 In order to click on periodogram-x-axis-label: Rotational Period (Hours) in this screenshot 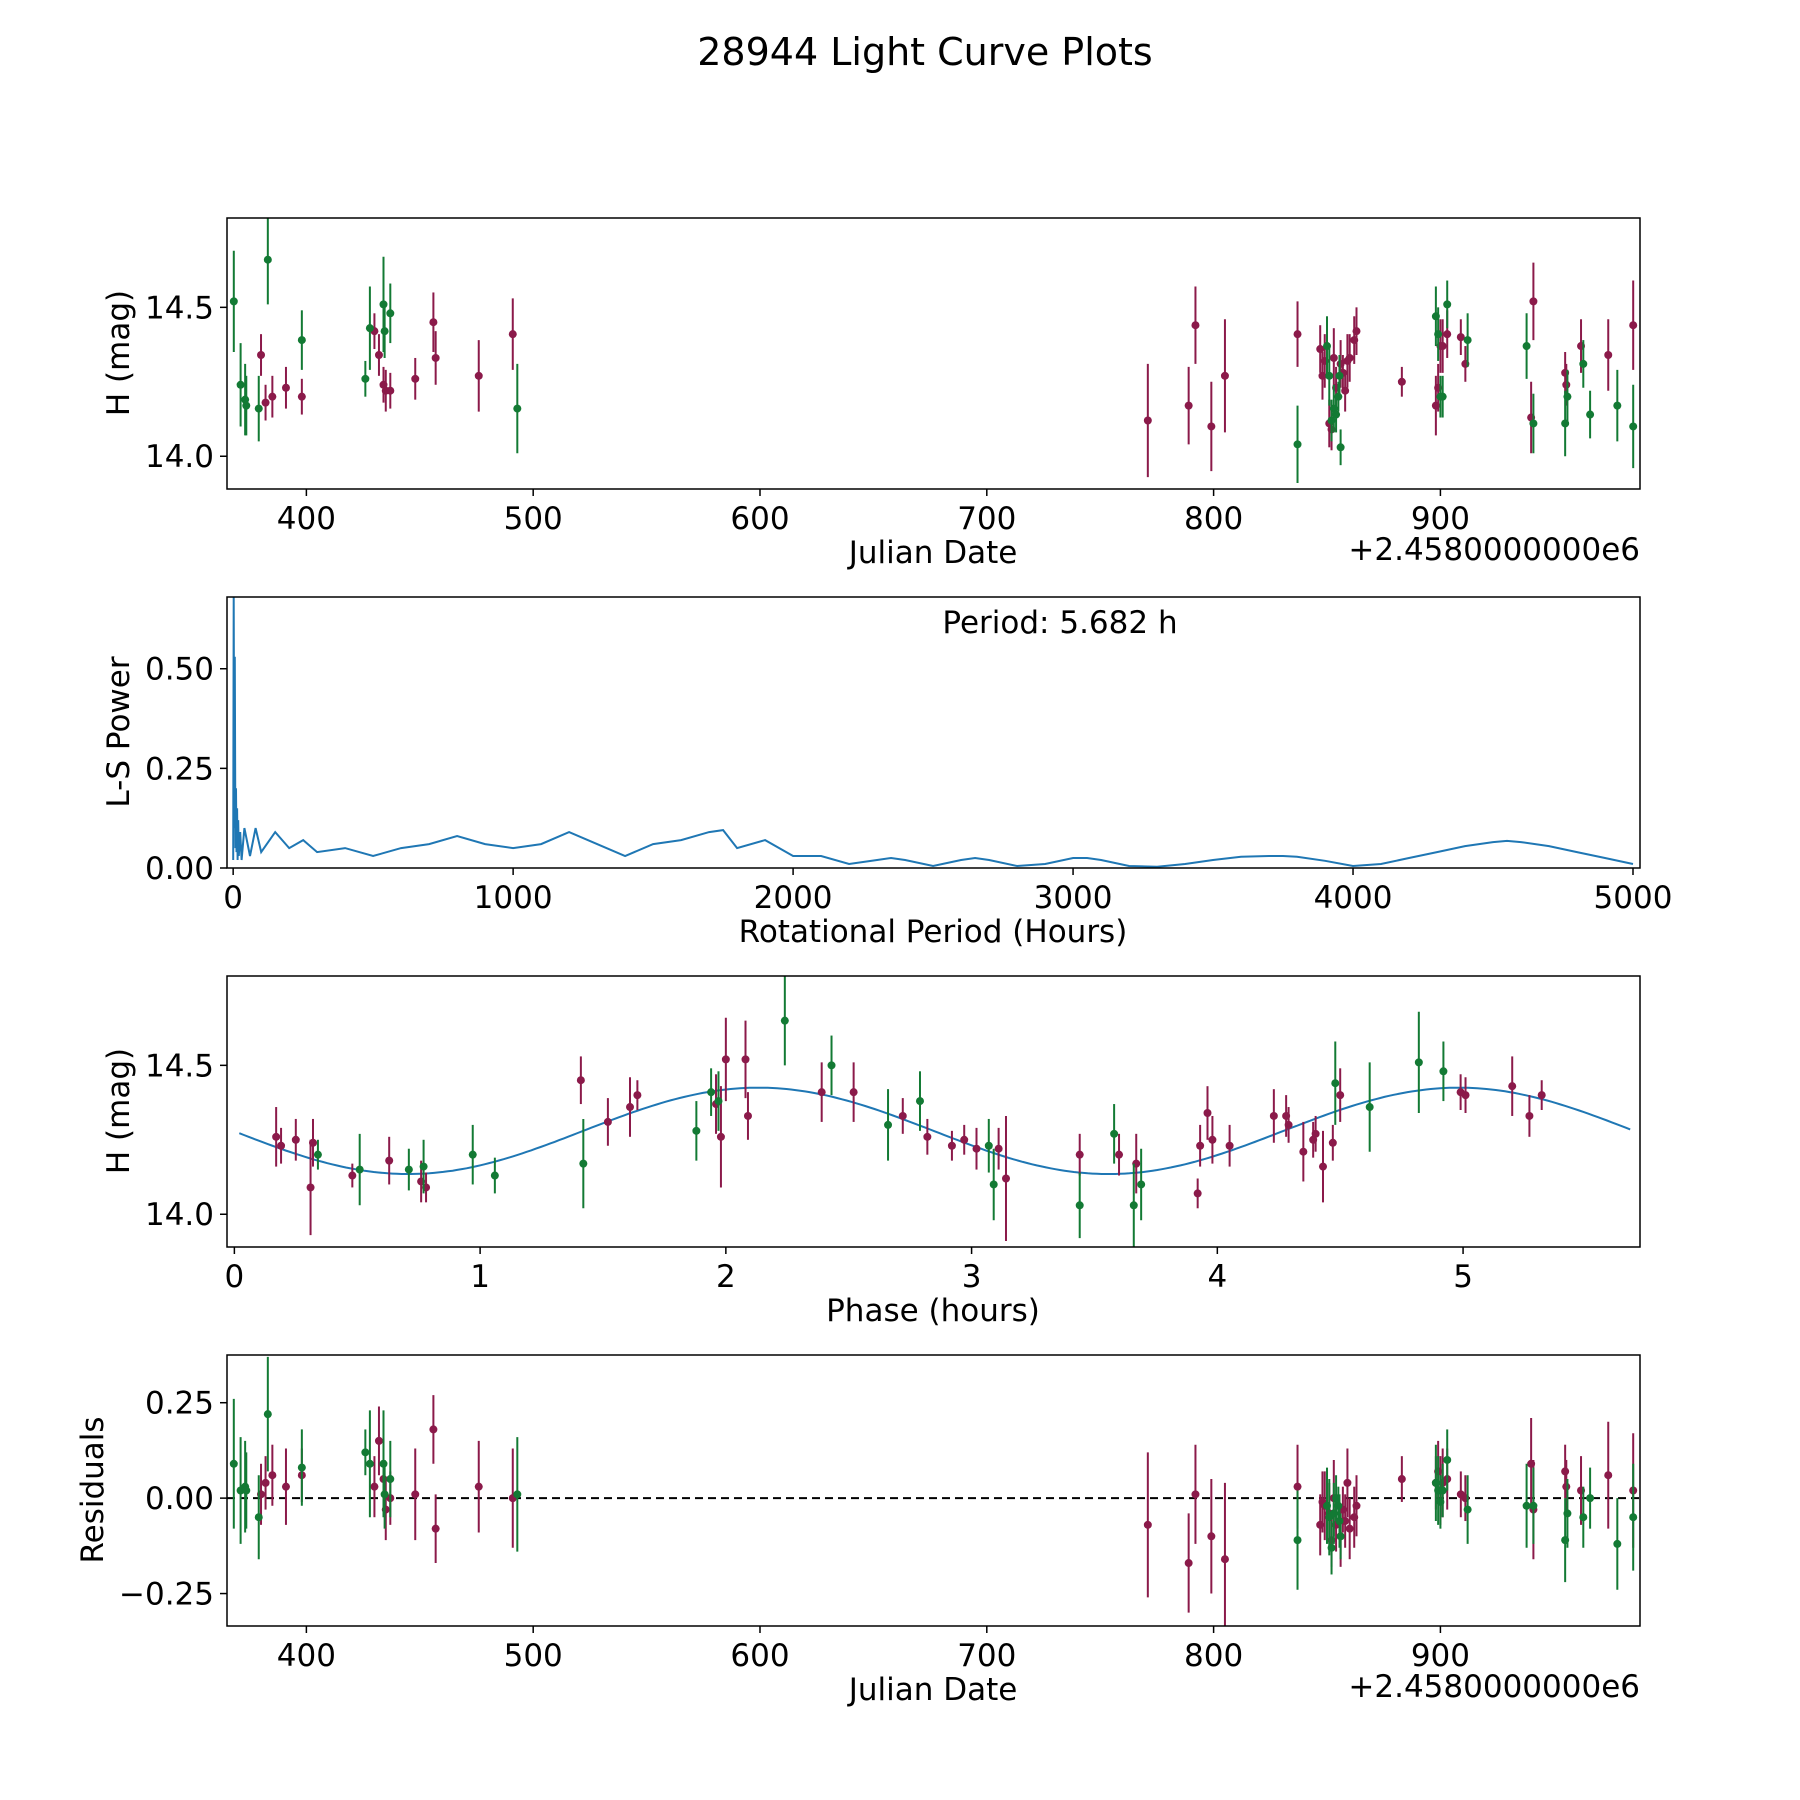, I will do `click(933, 932)`.